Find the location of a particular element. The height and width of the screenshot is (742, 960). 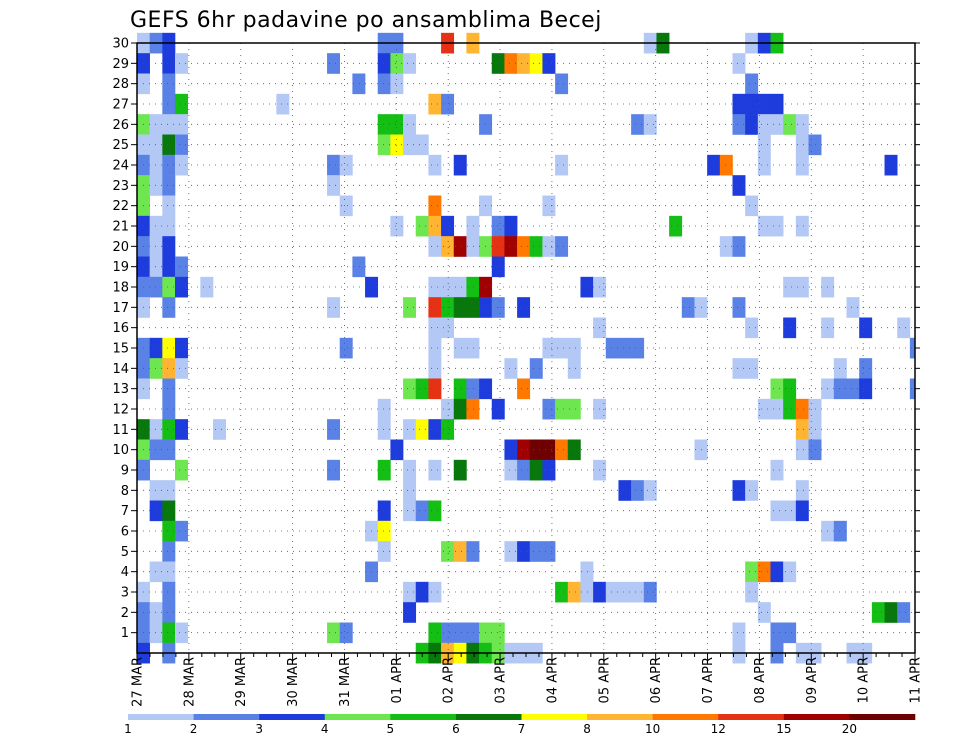

chart-title: GEFS 6hr padavine po ansamblima Becej is located at coordinates (366, 20).